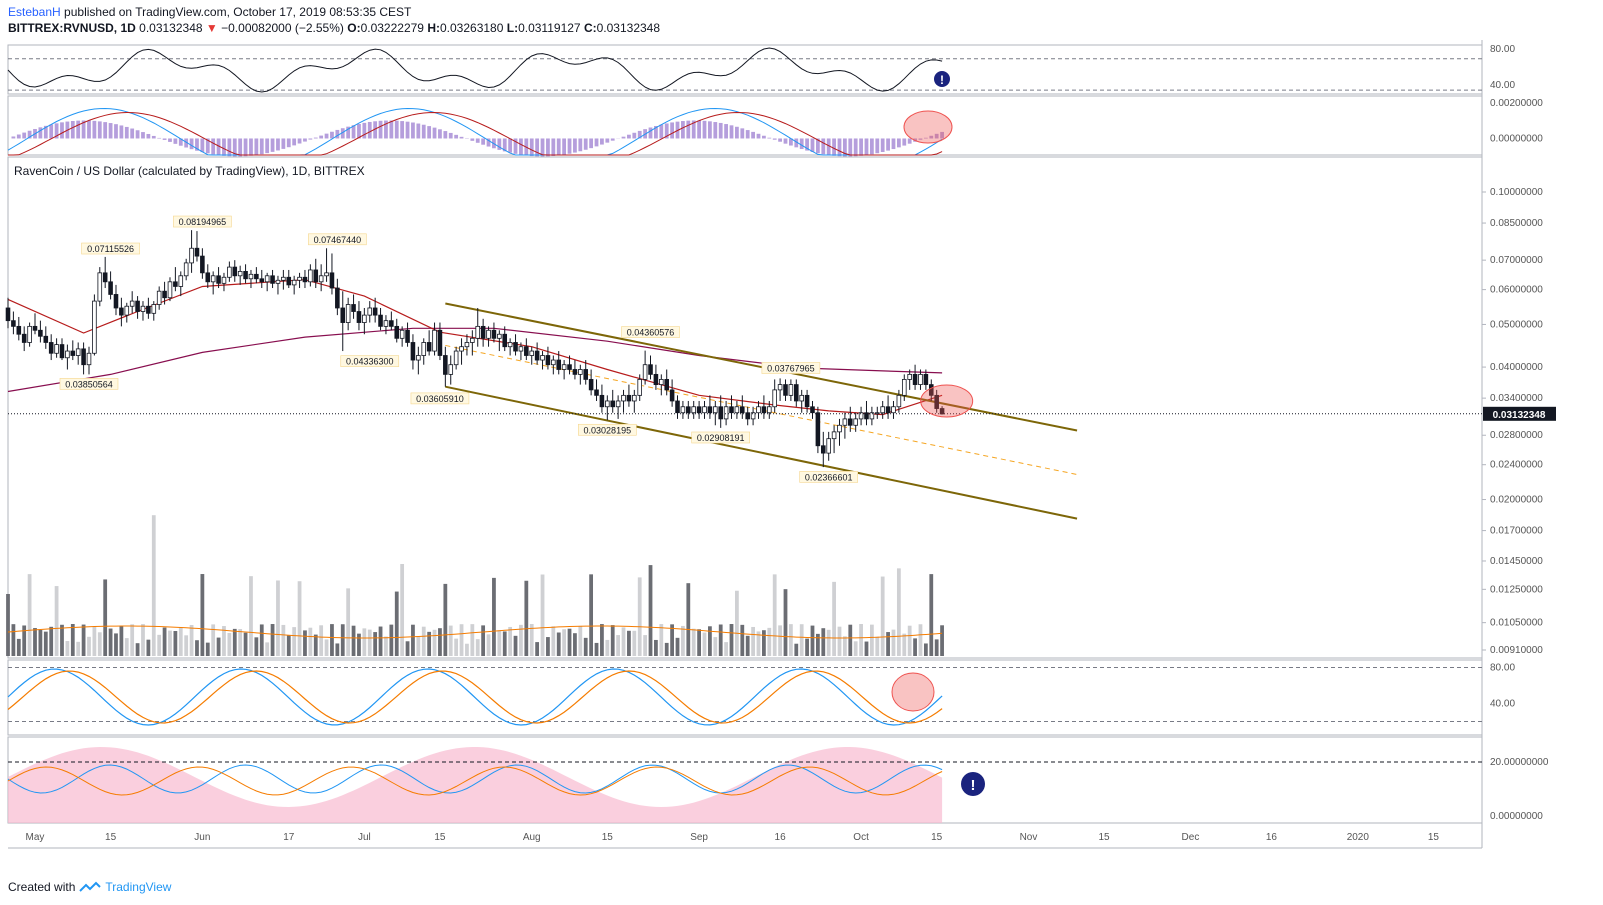 The image size is (1603, 905). Describe the element at coordinates (608, 430) in the screenshot. I see `price-annotation-label: 0.03028195` at that location.